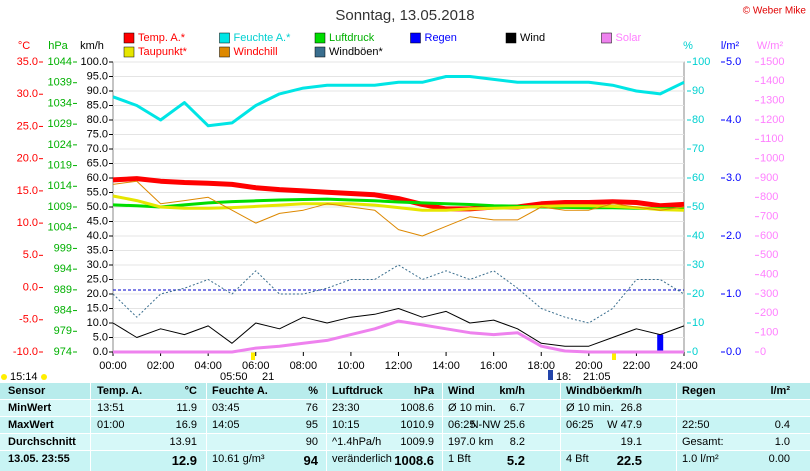 Image resolution: width=810 pixels, height=471 pixels. What do you see at coordinates (441, 38) in the screenshot?
I see `legend-label: Regen` at bounding box center [441, 38].